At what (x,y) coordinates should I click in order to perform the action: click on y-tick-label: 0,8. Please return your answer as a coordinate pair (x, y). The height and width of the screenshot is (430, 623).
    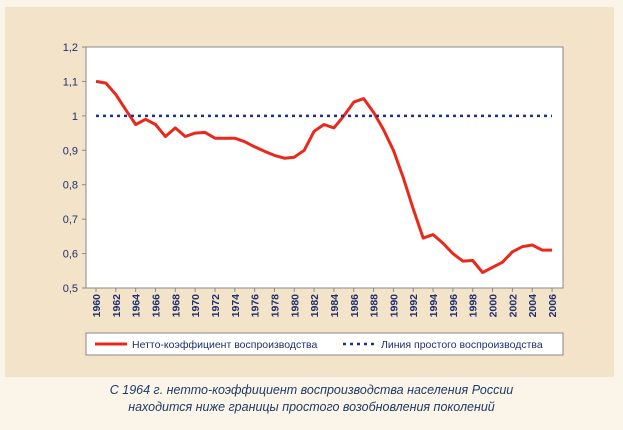
    Looking at the image, I should click on (70, 186).